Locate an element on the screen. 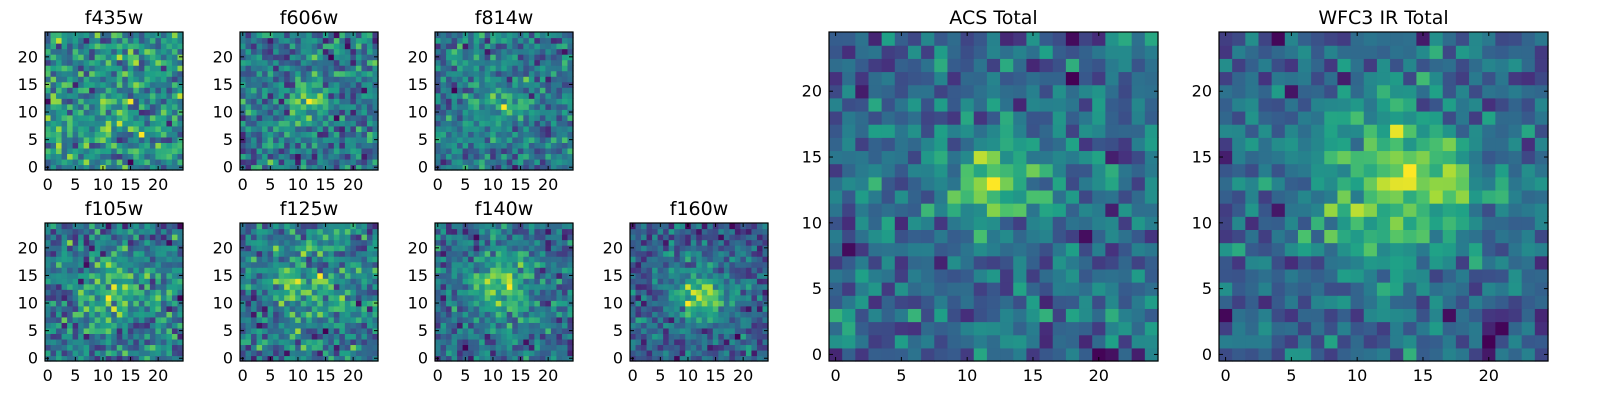  x-tick-label: 20 is located at coordinates (158, 184).